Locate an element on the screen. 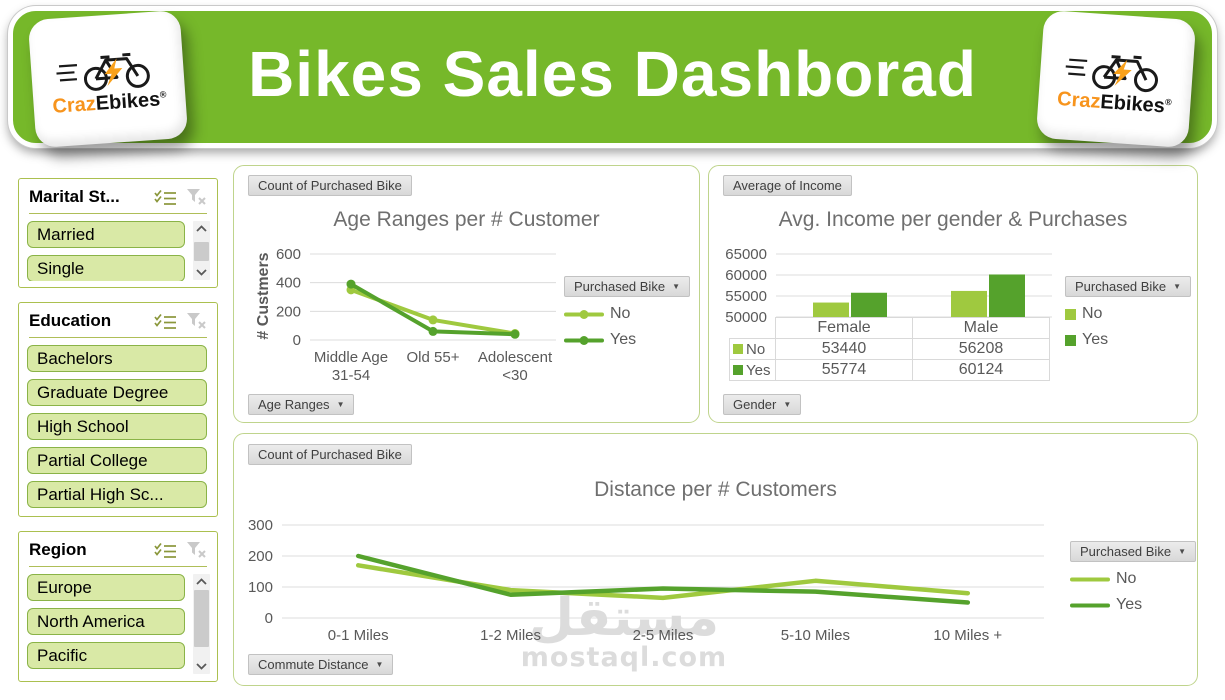  svg-text: 2-5 Miles is located at coordinates (663, 635).